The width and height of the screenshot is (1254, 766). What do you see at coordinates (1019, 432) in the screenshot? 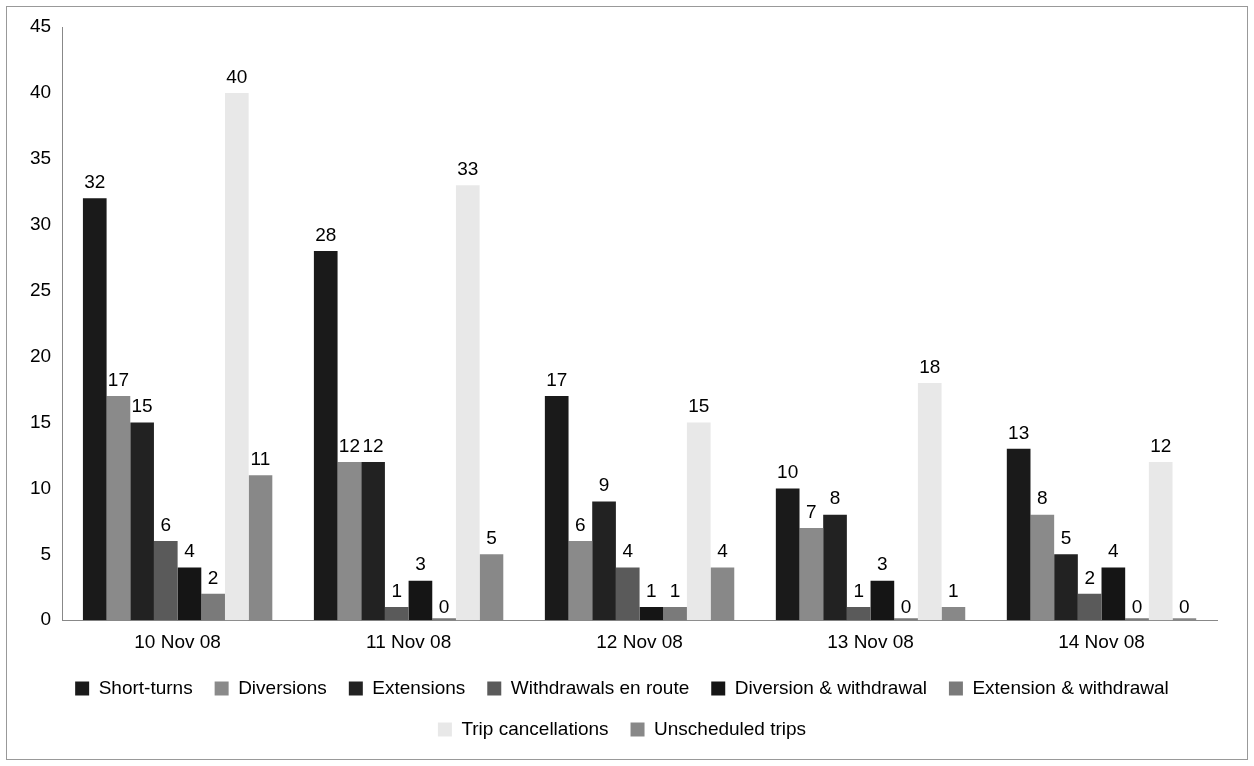
I see `data-label: 13` at bounding box center [1019, 432].